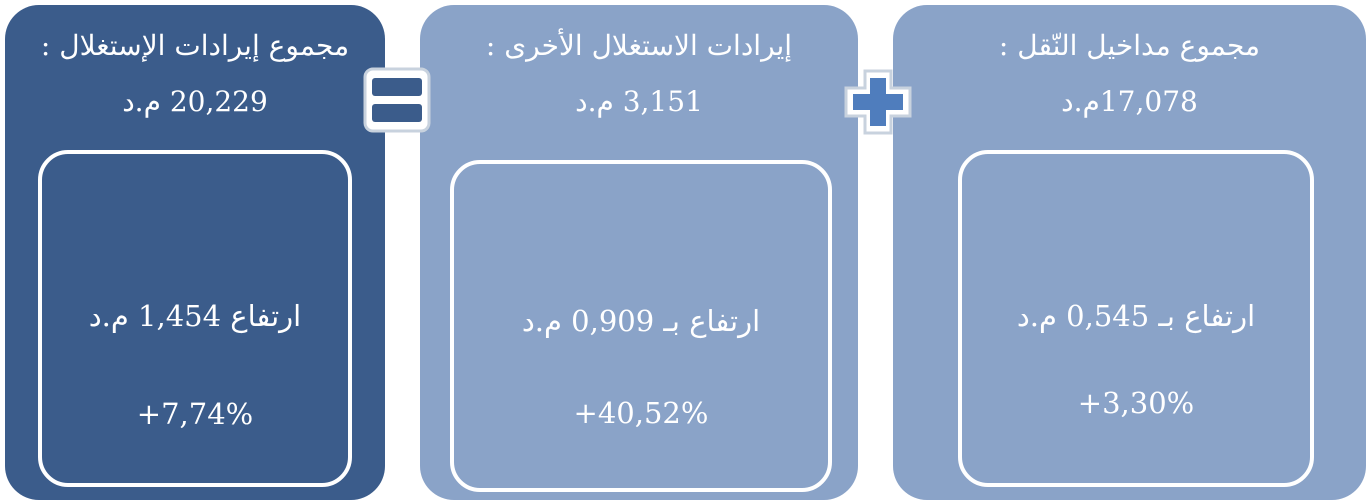  Describe the element at coordinates (397, 100) in the screenshot. I see `equals-sign` at that location.